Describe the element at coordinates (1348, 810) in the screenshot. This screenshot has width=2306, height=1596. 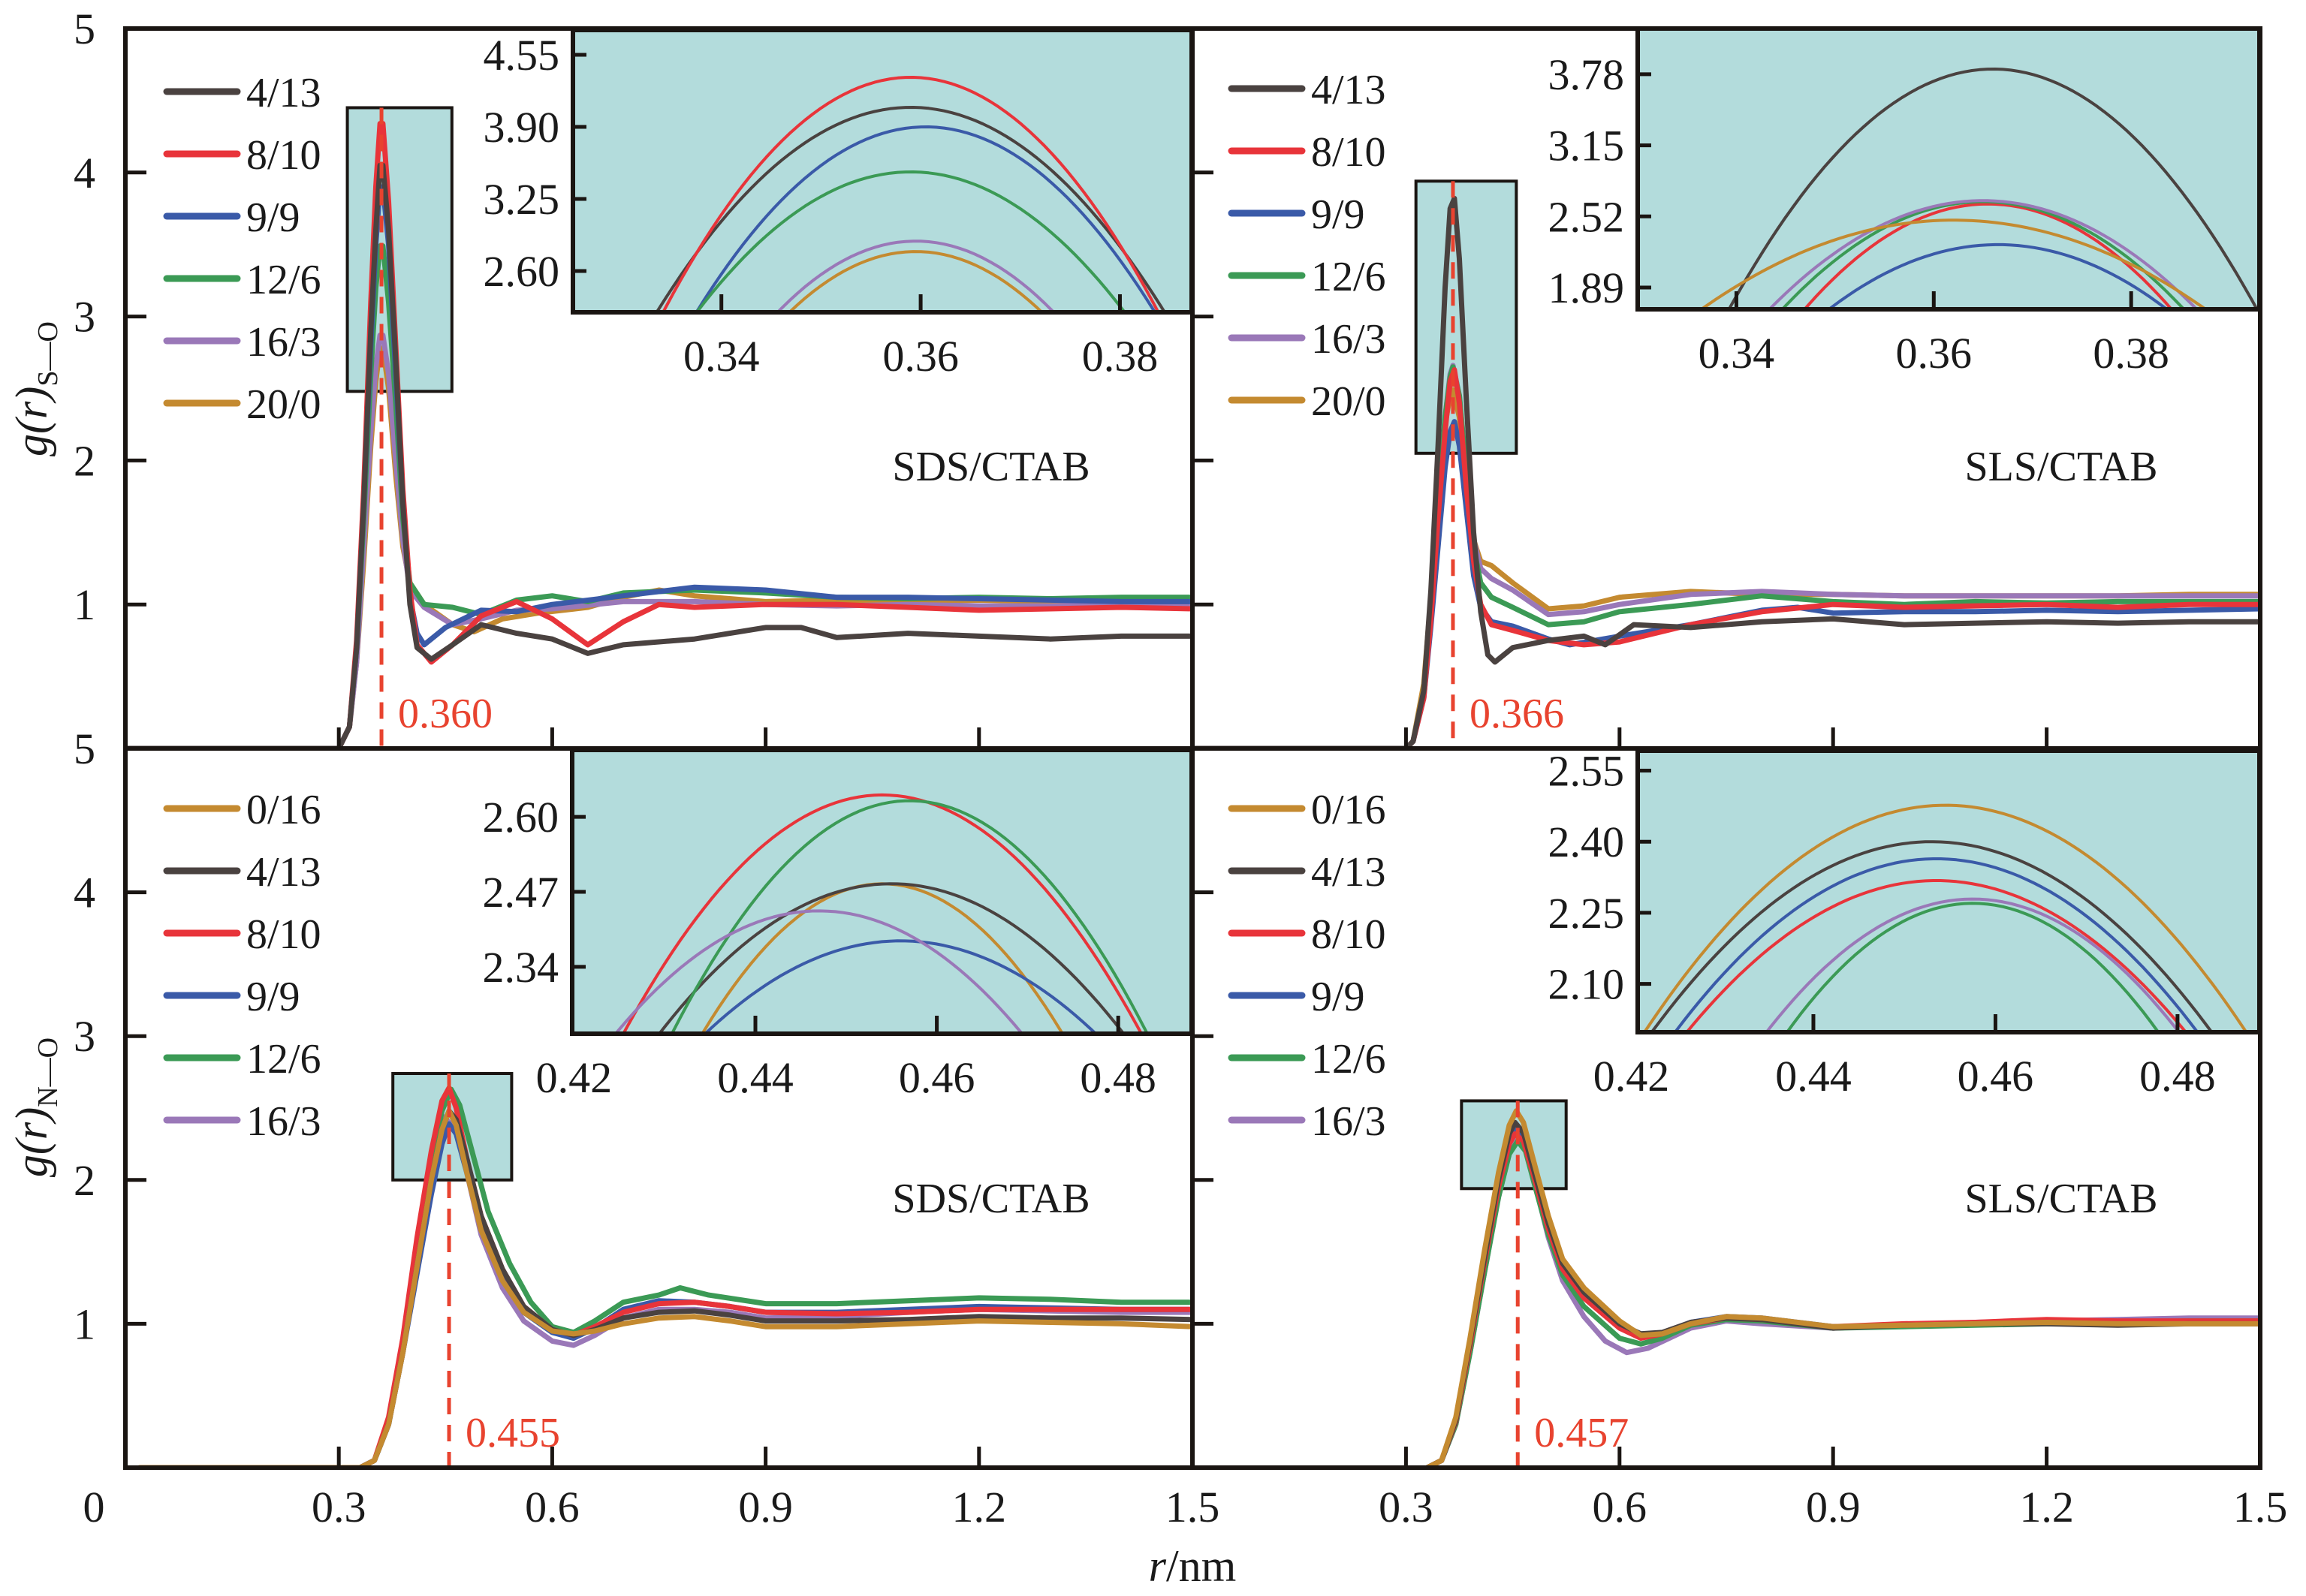
I see `legend-label: 0/16` at that location.